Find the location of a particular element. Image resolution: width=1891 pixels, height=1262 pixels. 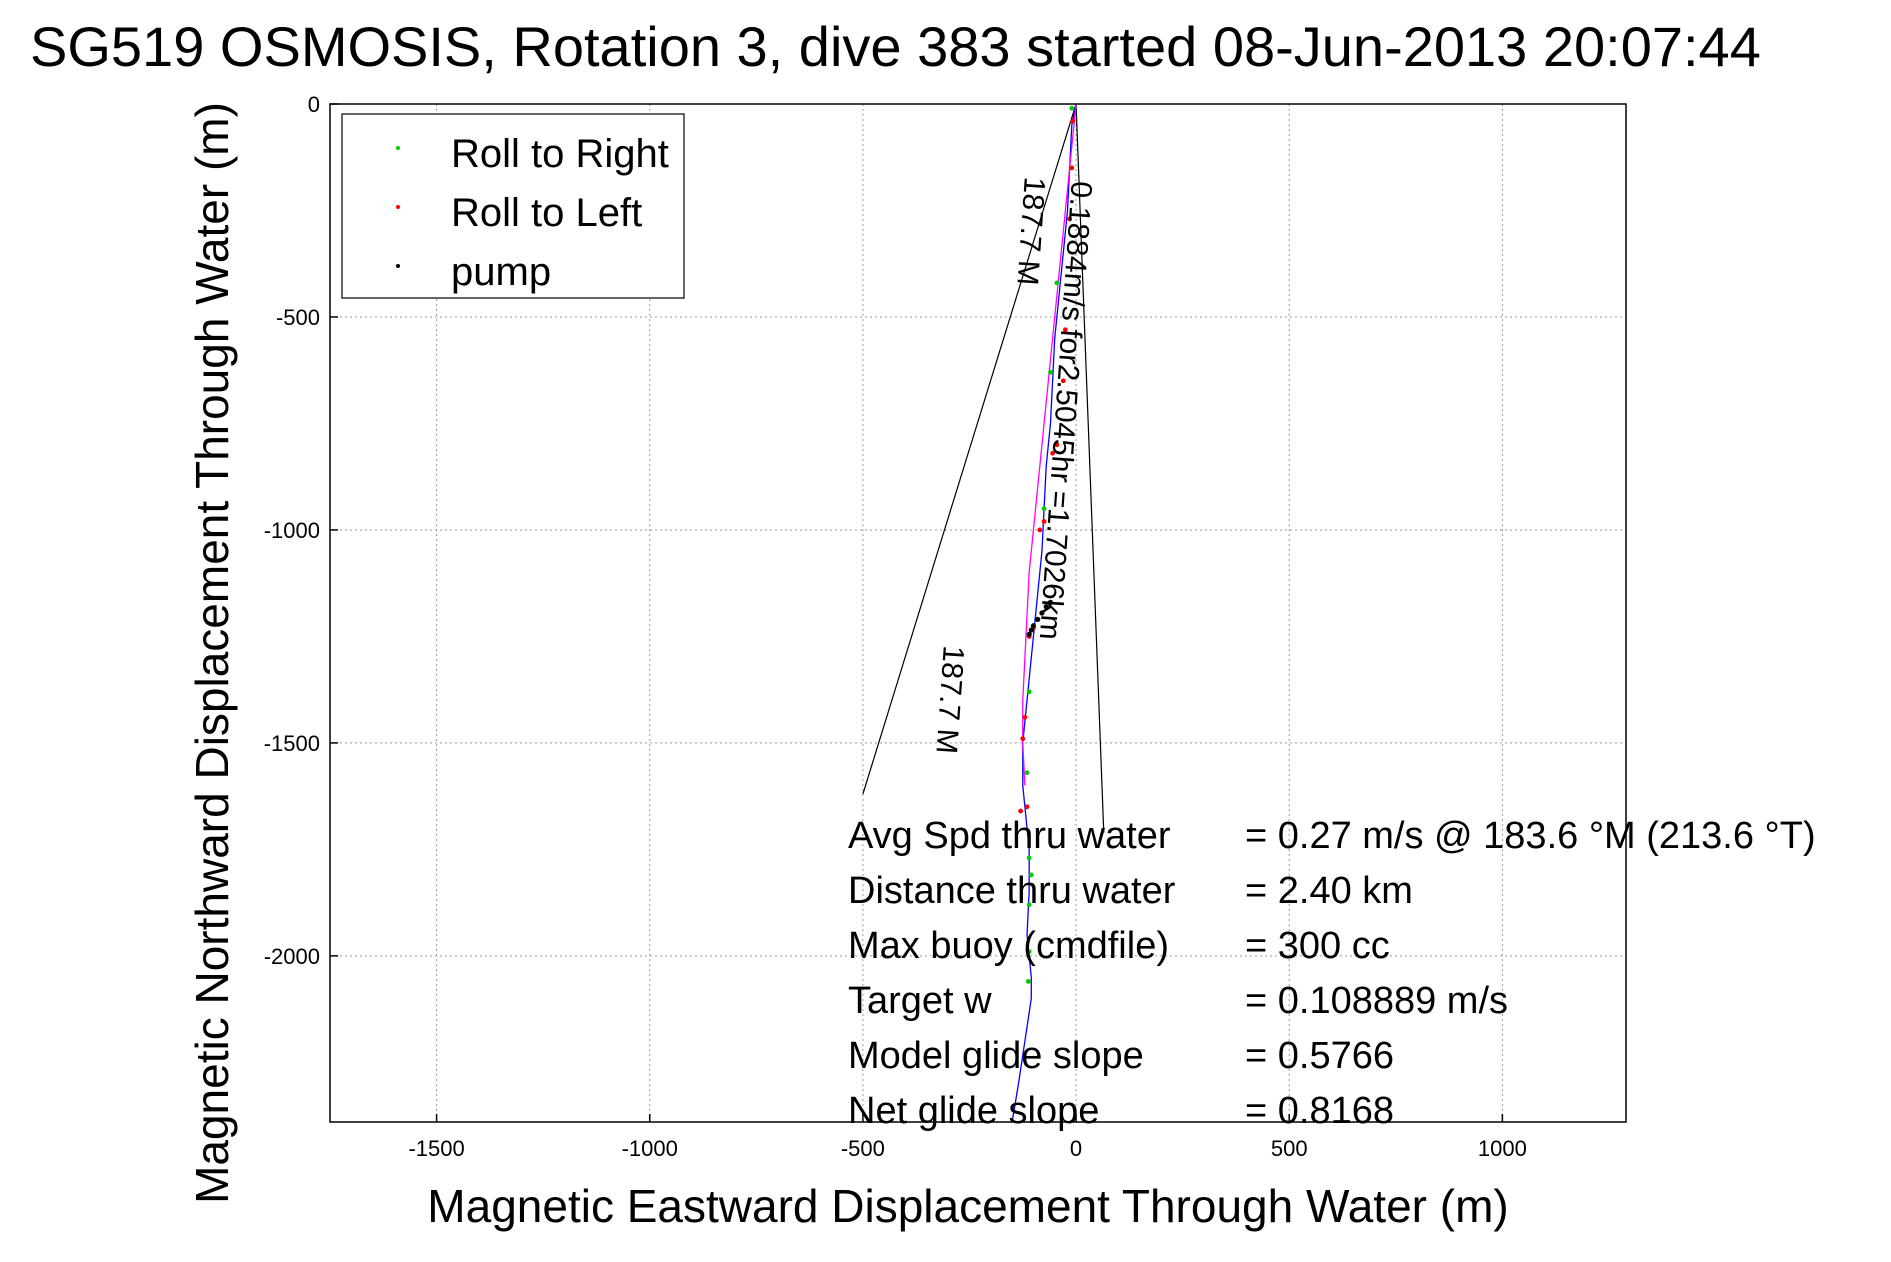

y-tick-label: -1000 is located at coordinates (292, 530).